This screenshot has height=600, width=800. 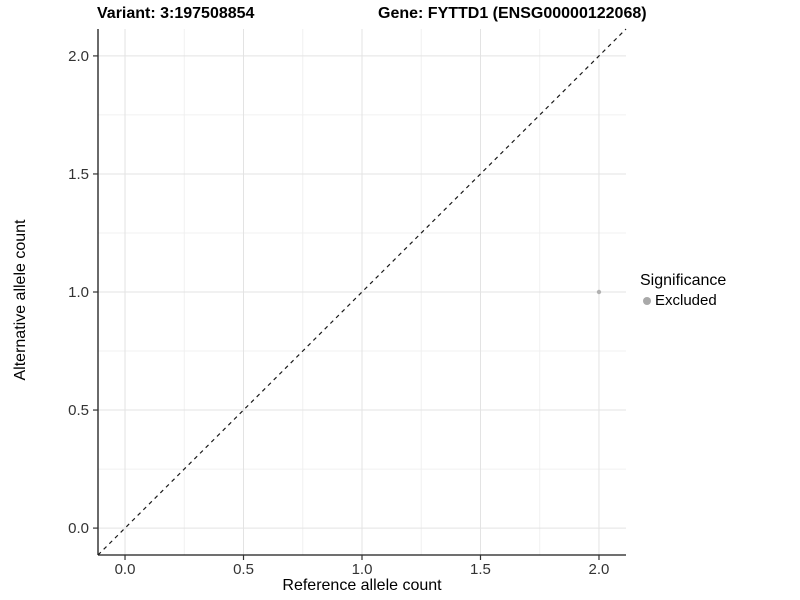 What do you see at coordinates (78, 174) in the screenshot?
I see `y-tick-label: 1.5` at bounding box center [78, 174].